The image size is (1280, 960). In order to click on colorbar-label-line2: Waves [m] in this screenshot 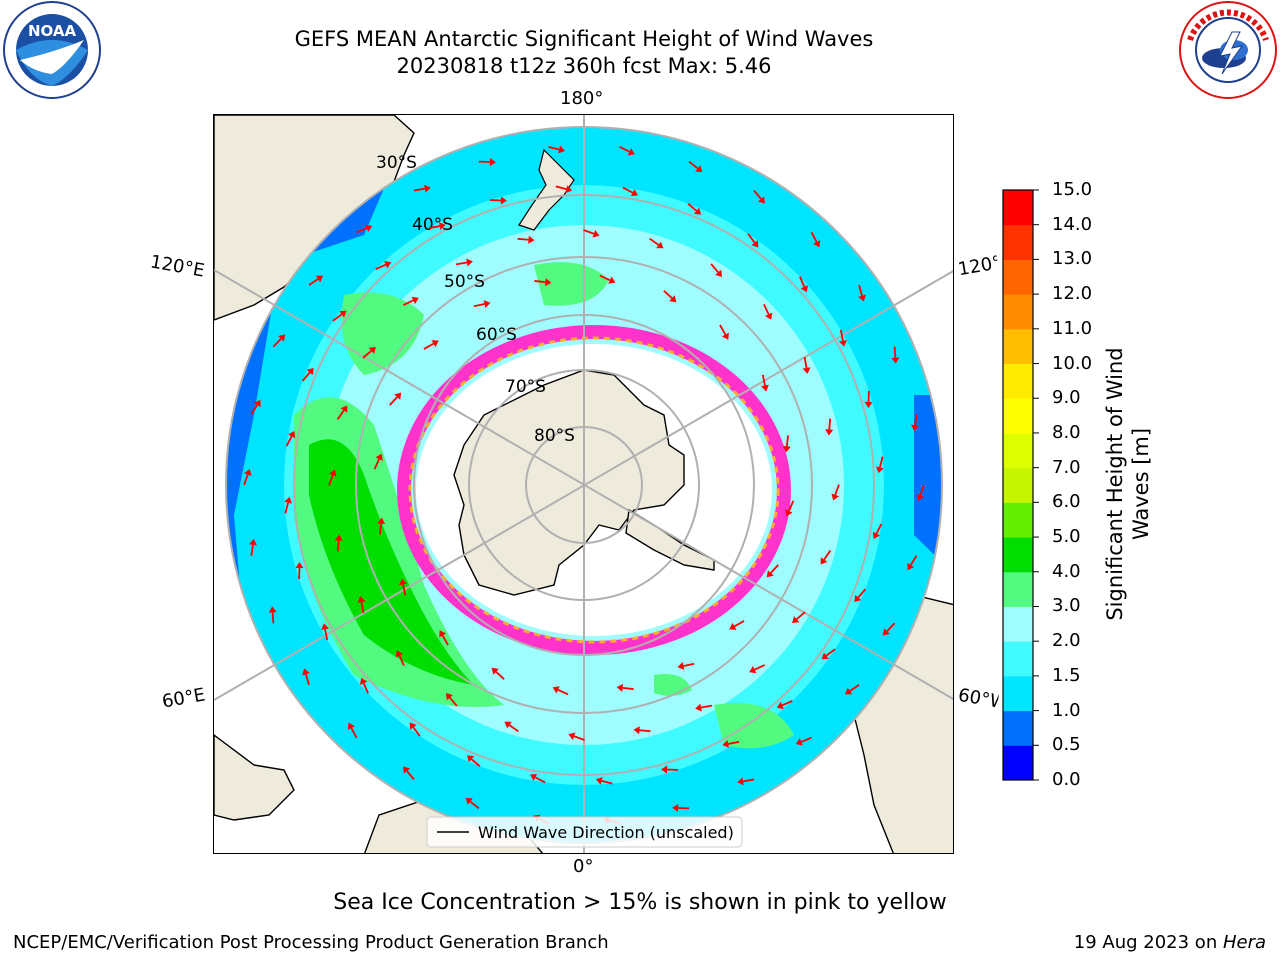, I will do `click(1141, 484)`.